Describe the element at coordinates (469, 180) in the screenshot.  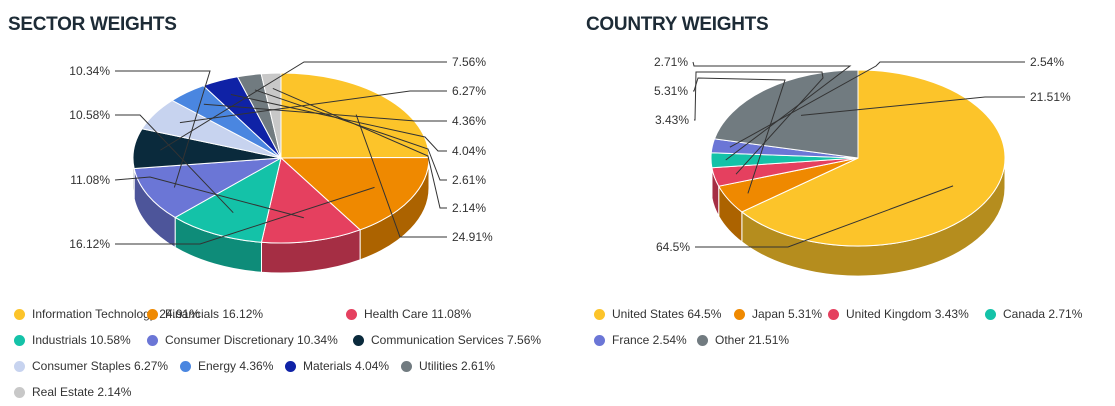
I see `data-label-utilities: 2.61%` at that location.